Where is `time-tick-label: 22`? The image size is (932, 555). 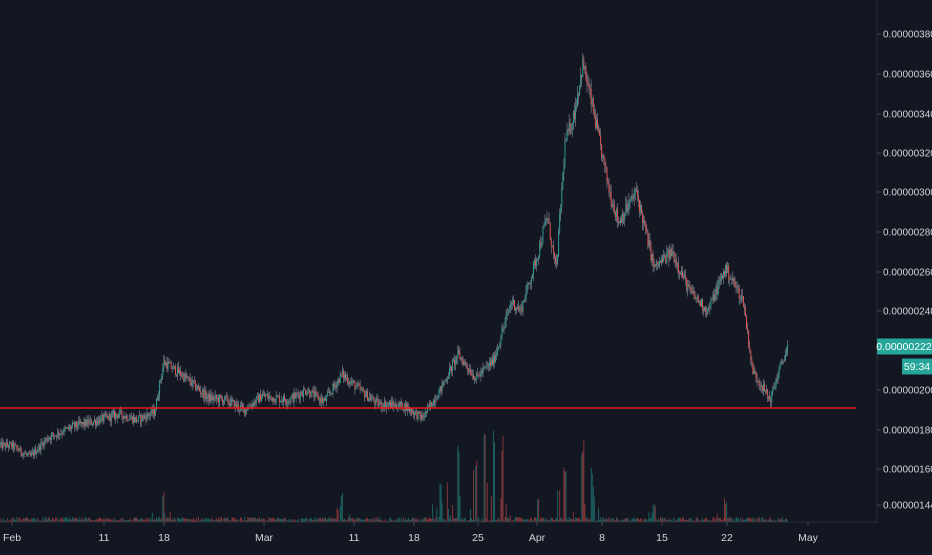
time-tick-label: 22 is located at coordinates (727, 538).